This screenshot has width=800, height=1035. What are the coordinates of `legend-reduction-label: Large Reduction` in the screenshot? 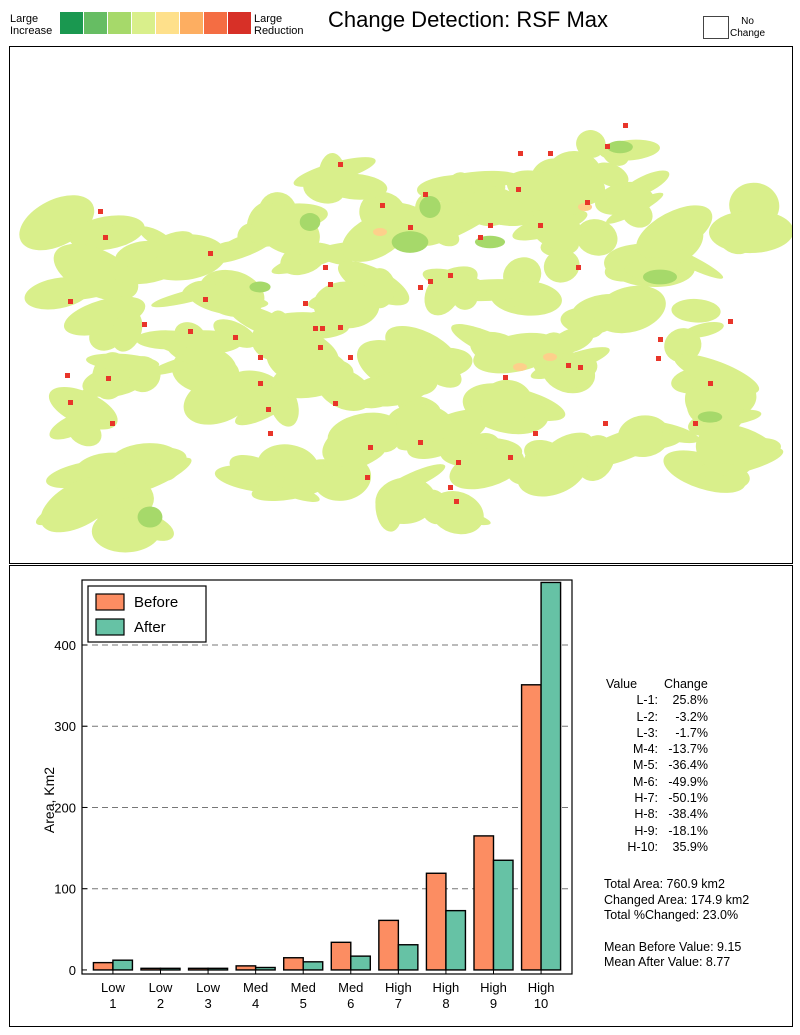 It's located at (279, 25).